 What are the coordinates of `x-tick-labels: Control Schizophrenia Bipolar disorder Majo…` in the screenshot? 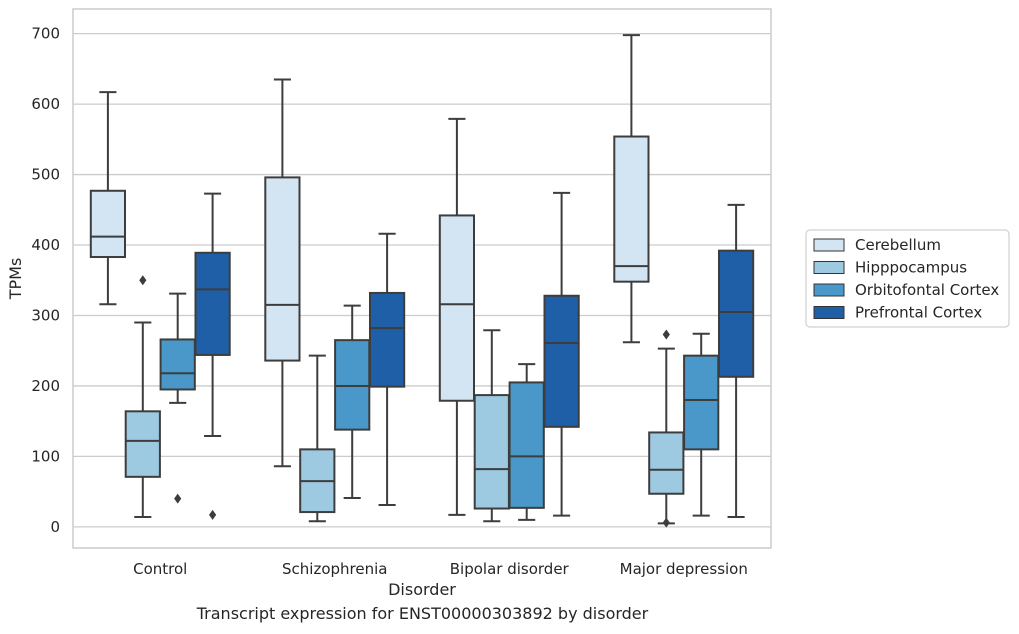 It's located at (440, 569).